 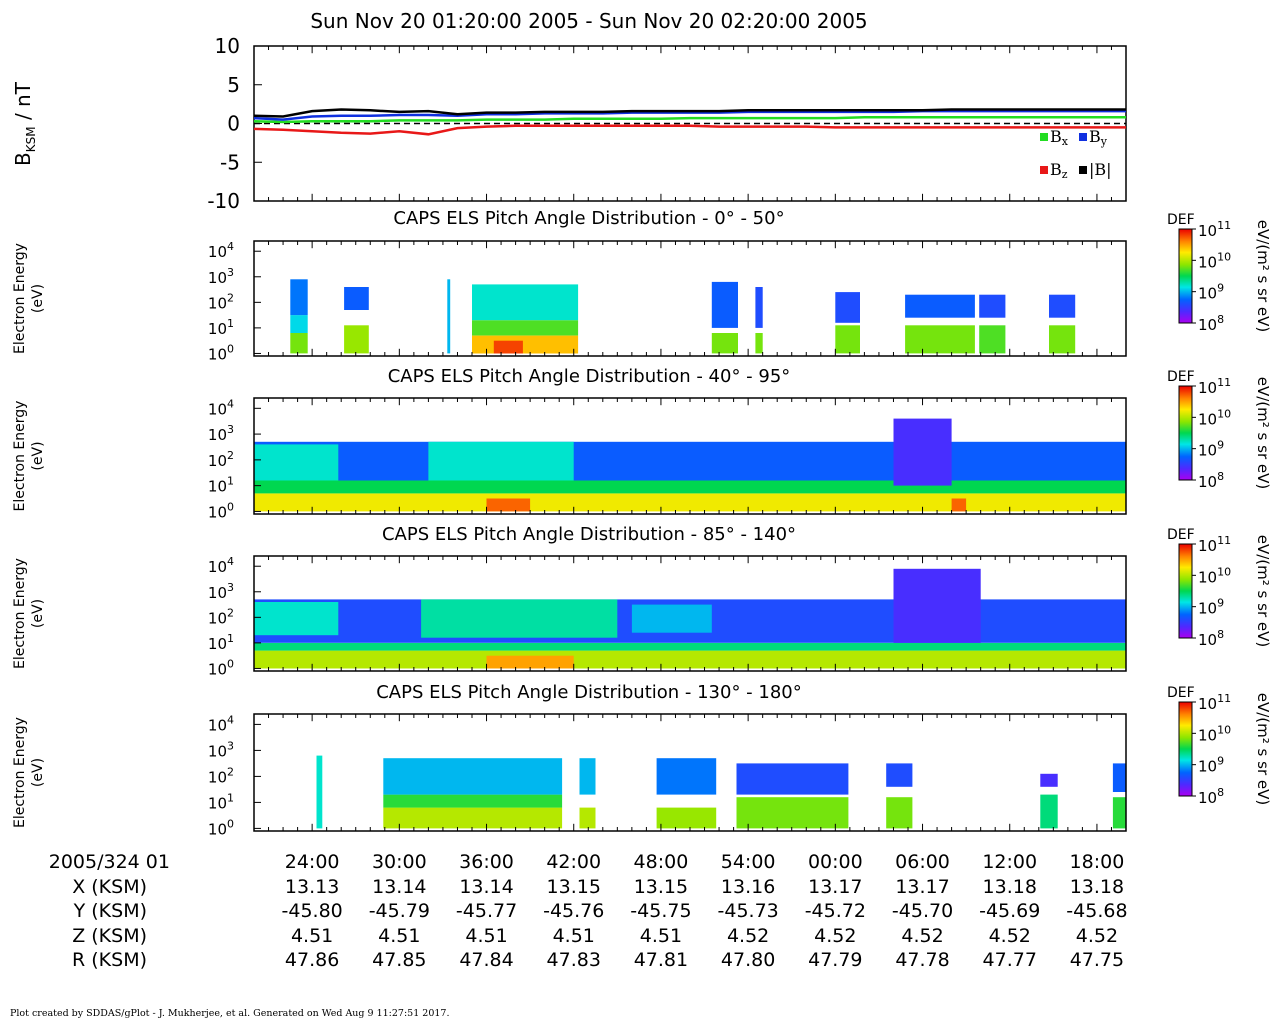 I want to click on ephemeris-r: 47.77, so click(x=1010, y=960).